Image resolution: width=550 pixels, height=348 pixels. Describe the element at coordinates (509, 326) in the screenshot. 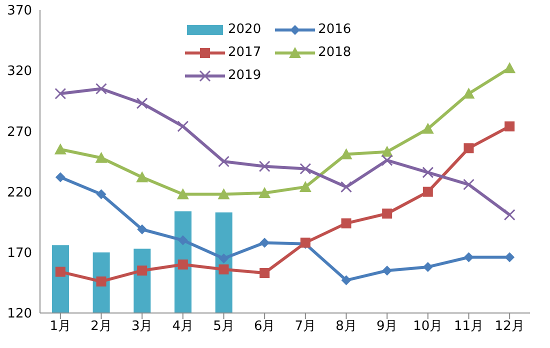

I see `x-tick-label: 12月` at that location.